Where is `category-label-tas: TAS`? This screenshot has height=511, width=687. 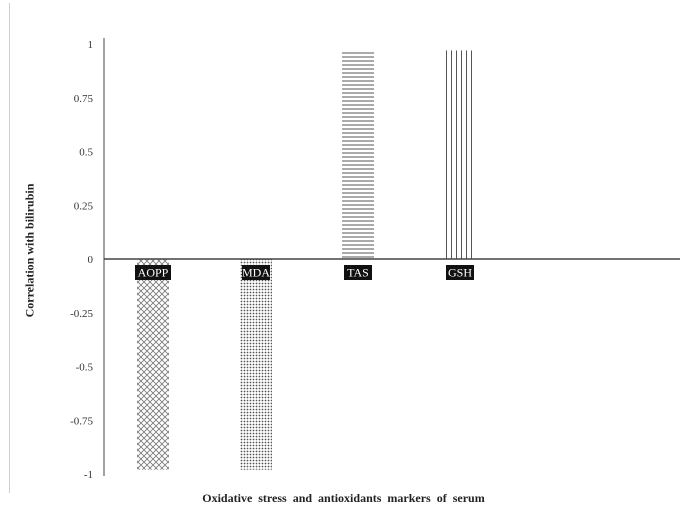 category-label-tas: TAS is located at coordinates (358, 273).